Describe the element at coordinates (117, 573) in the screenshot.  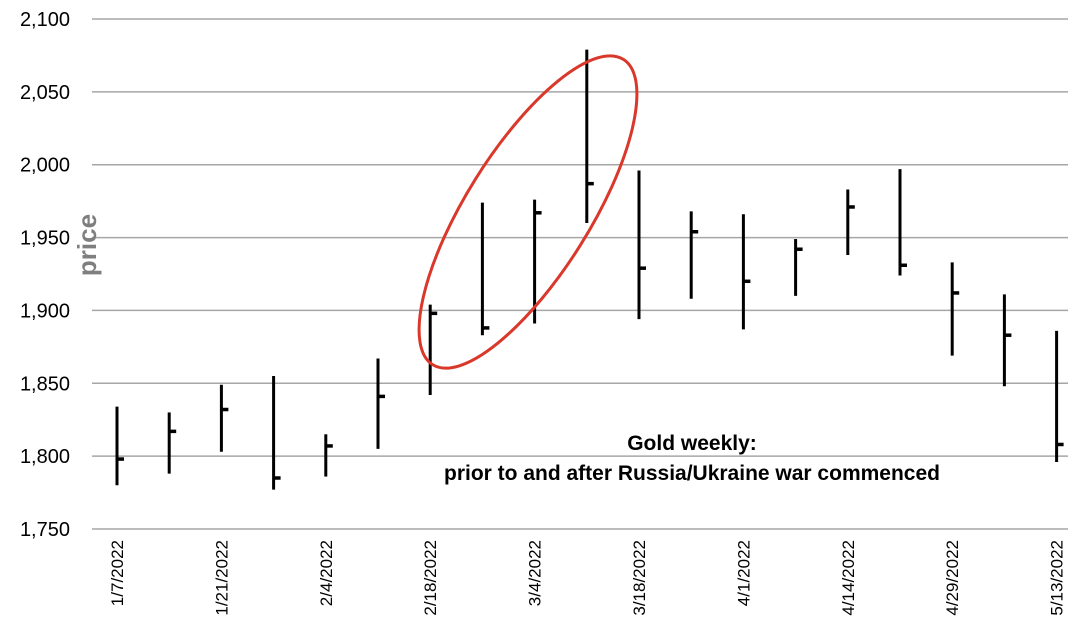
I see `x-tick-label: 1/7/2022` at that location.